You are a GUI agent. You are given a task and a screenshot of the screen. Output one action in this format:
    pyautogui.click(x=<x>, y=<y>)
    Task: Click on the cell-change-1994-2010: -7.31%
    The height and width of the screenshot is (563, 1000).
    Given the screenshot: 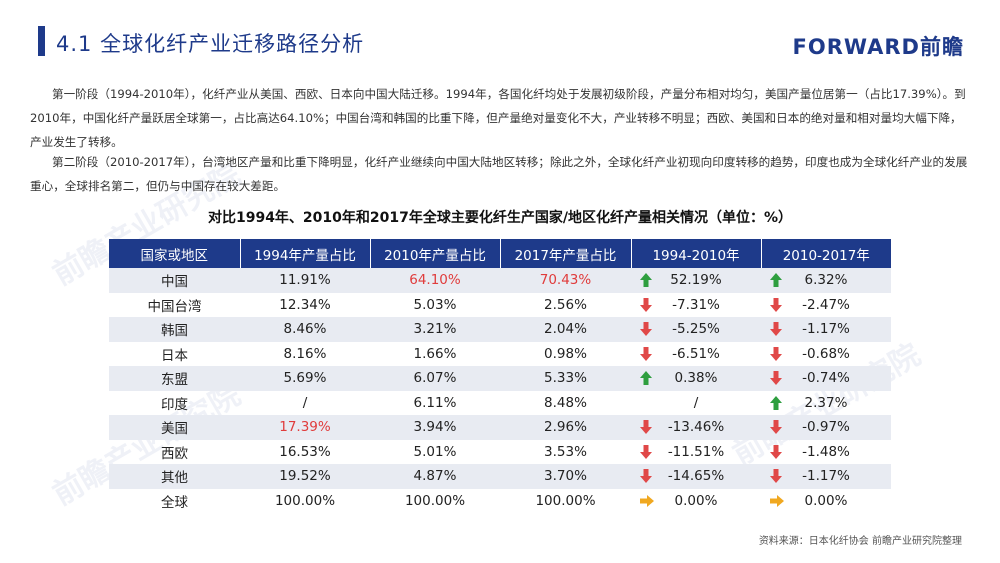 What is the action you would take?
    pyautogui.click(x=696, y=305)
    